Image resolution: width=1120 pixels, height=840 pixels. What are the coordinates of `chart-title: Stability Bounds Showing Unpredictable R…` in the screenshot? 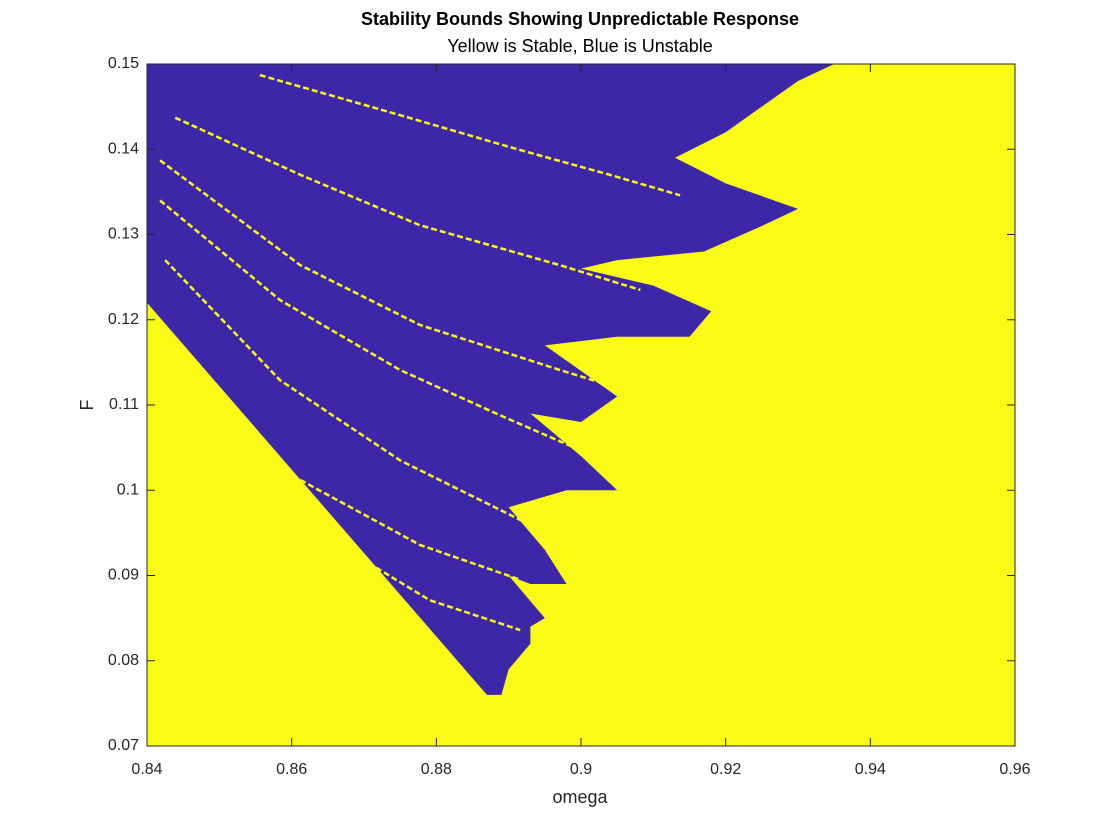 It's located at (580, 19).